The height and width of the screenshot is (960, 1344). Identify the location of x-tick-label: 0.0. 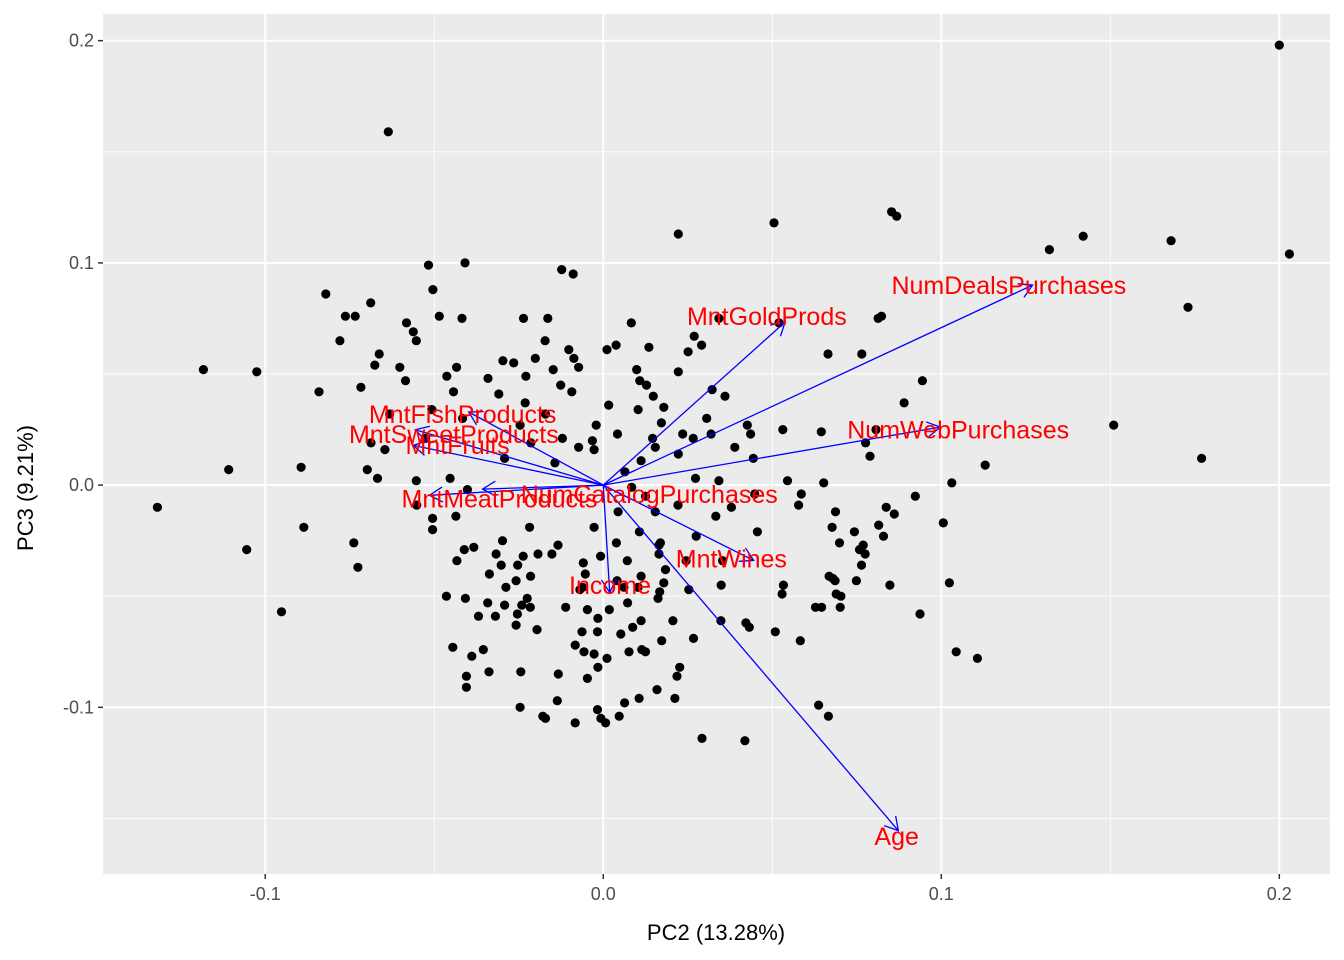
(603, 894).